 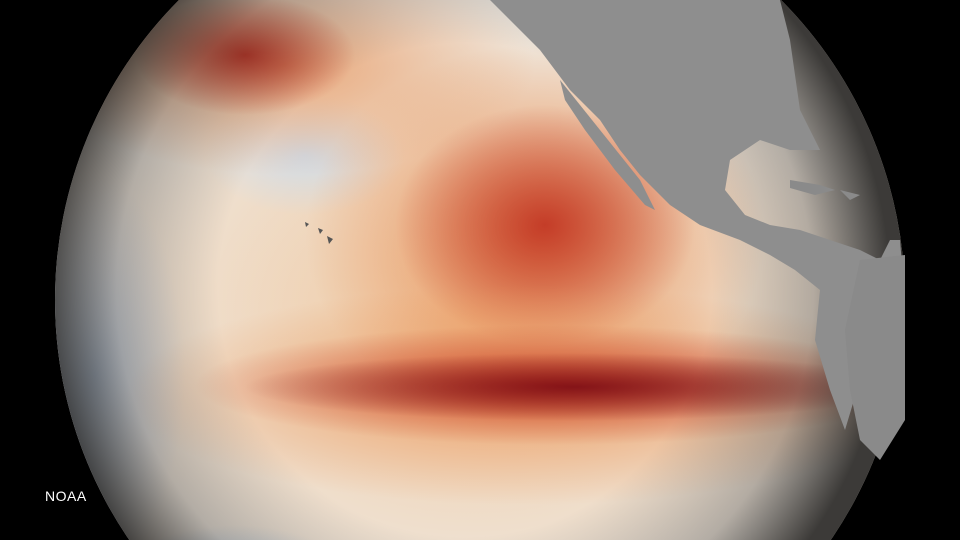 What do you see at coordinates (875, 357) in the screenshot?
I see `south-america-land` at bounding box center [875, 357].